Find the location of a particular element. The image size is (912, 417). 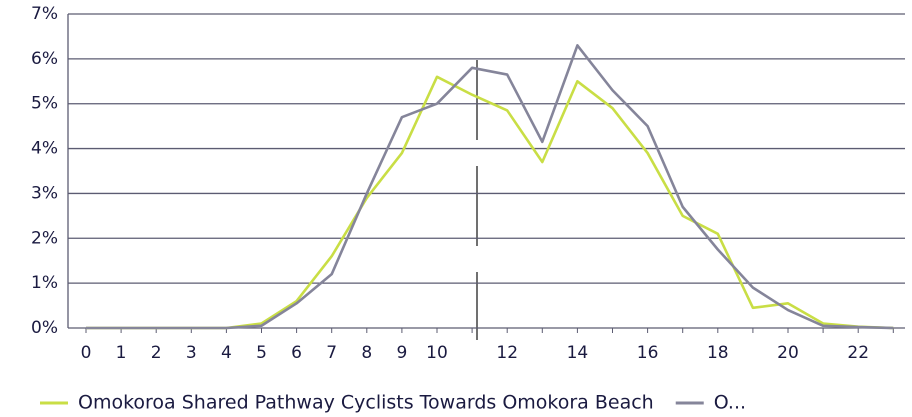

y-tick-label: 3% is located at coordinates (44, 193).